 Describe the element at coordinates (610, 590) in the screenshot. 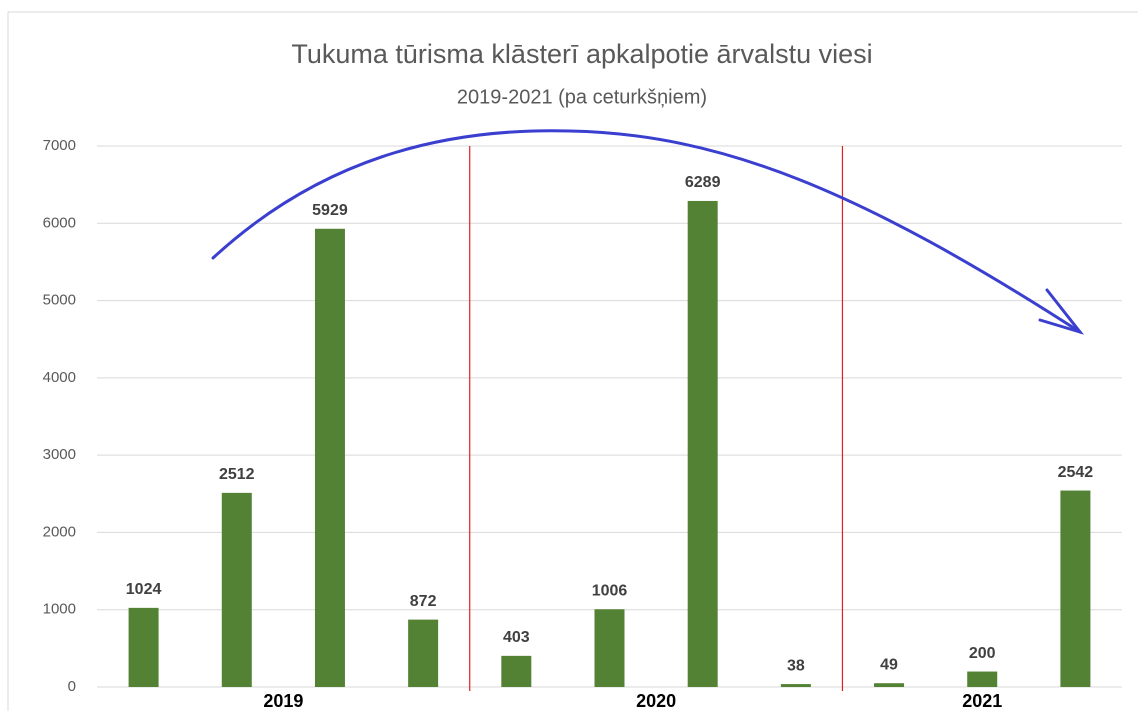

I see `value-label: 1006` at that location.